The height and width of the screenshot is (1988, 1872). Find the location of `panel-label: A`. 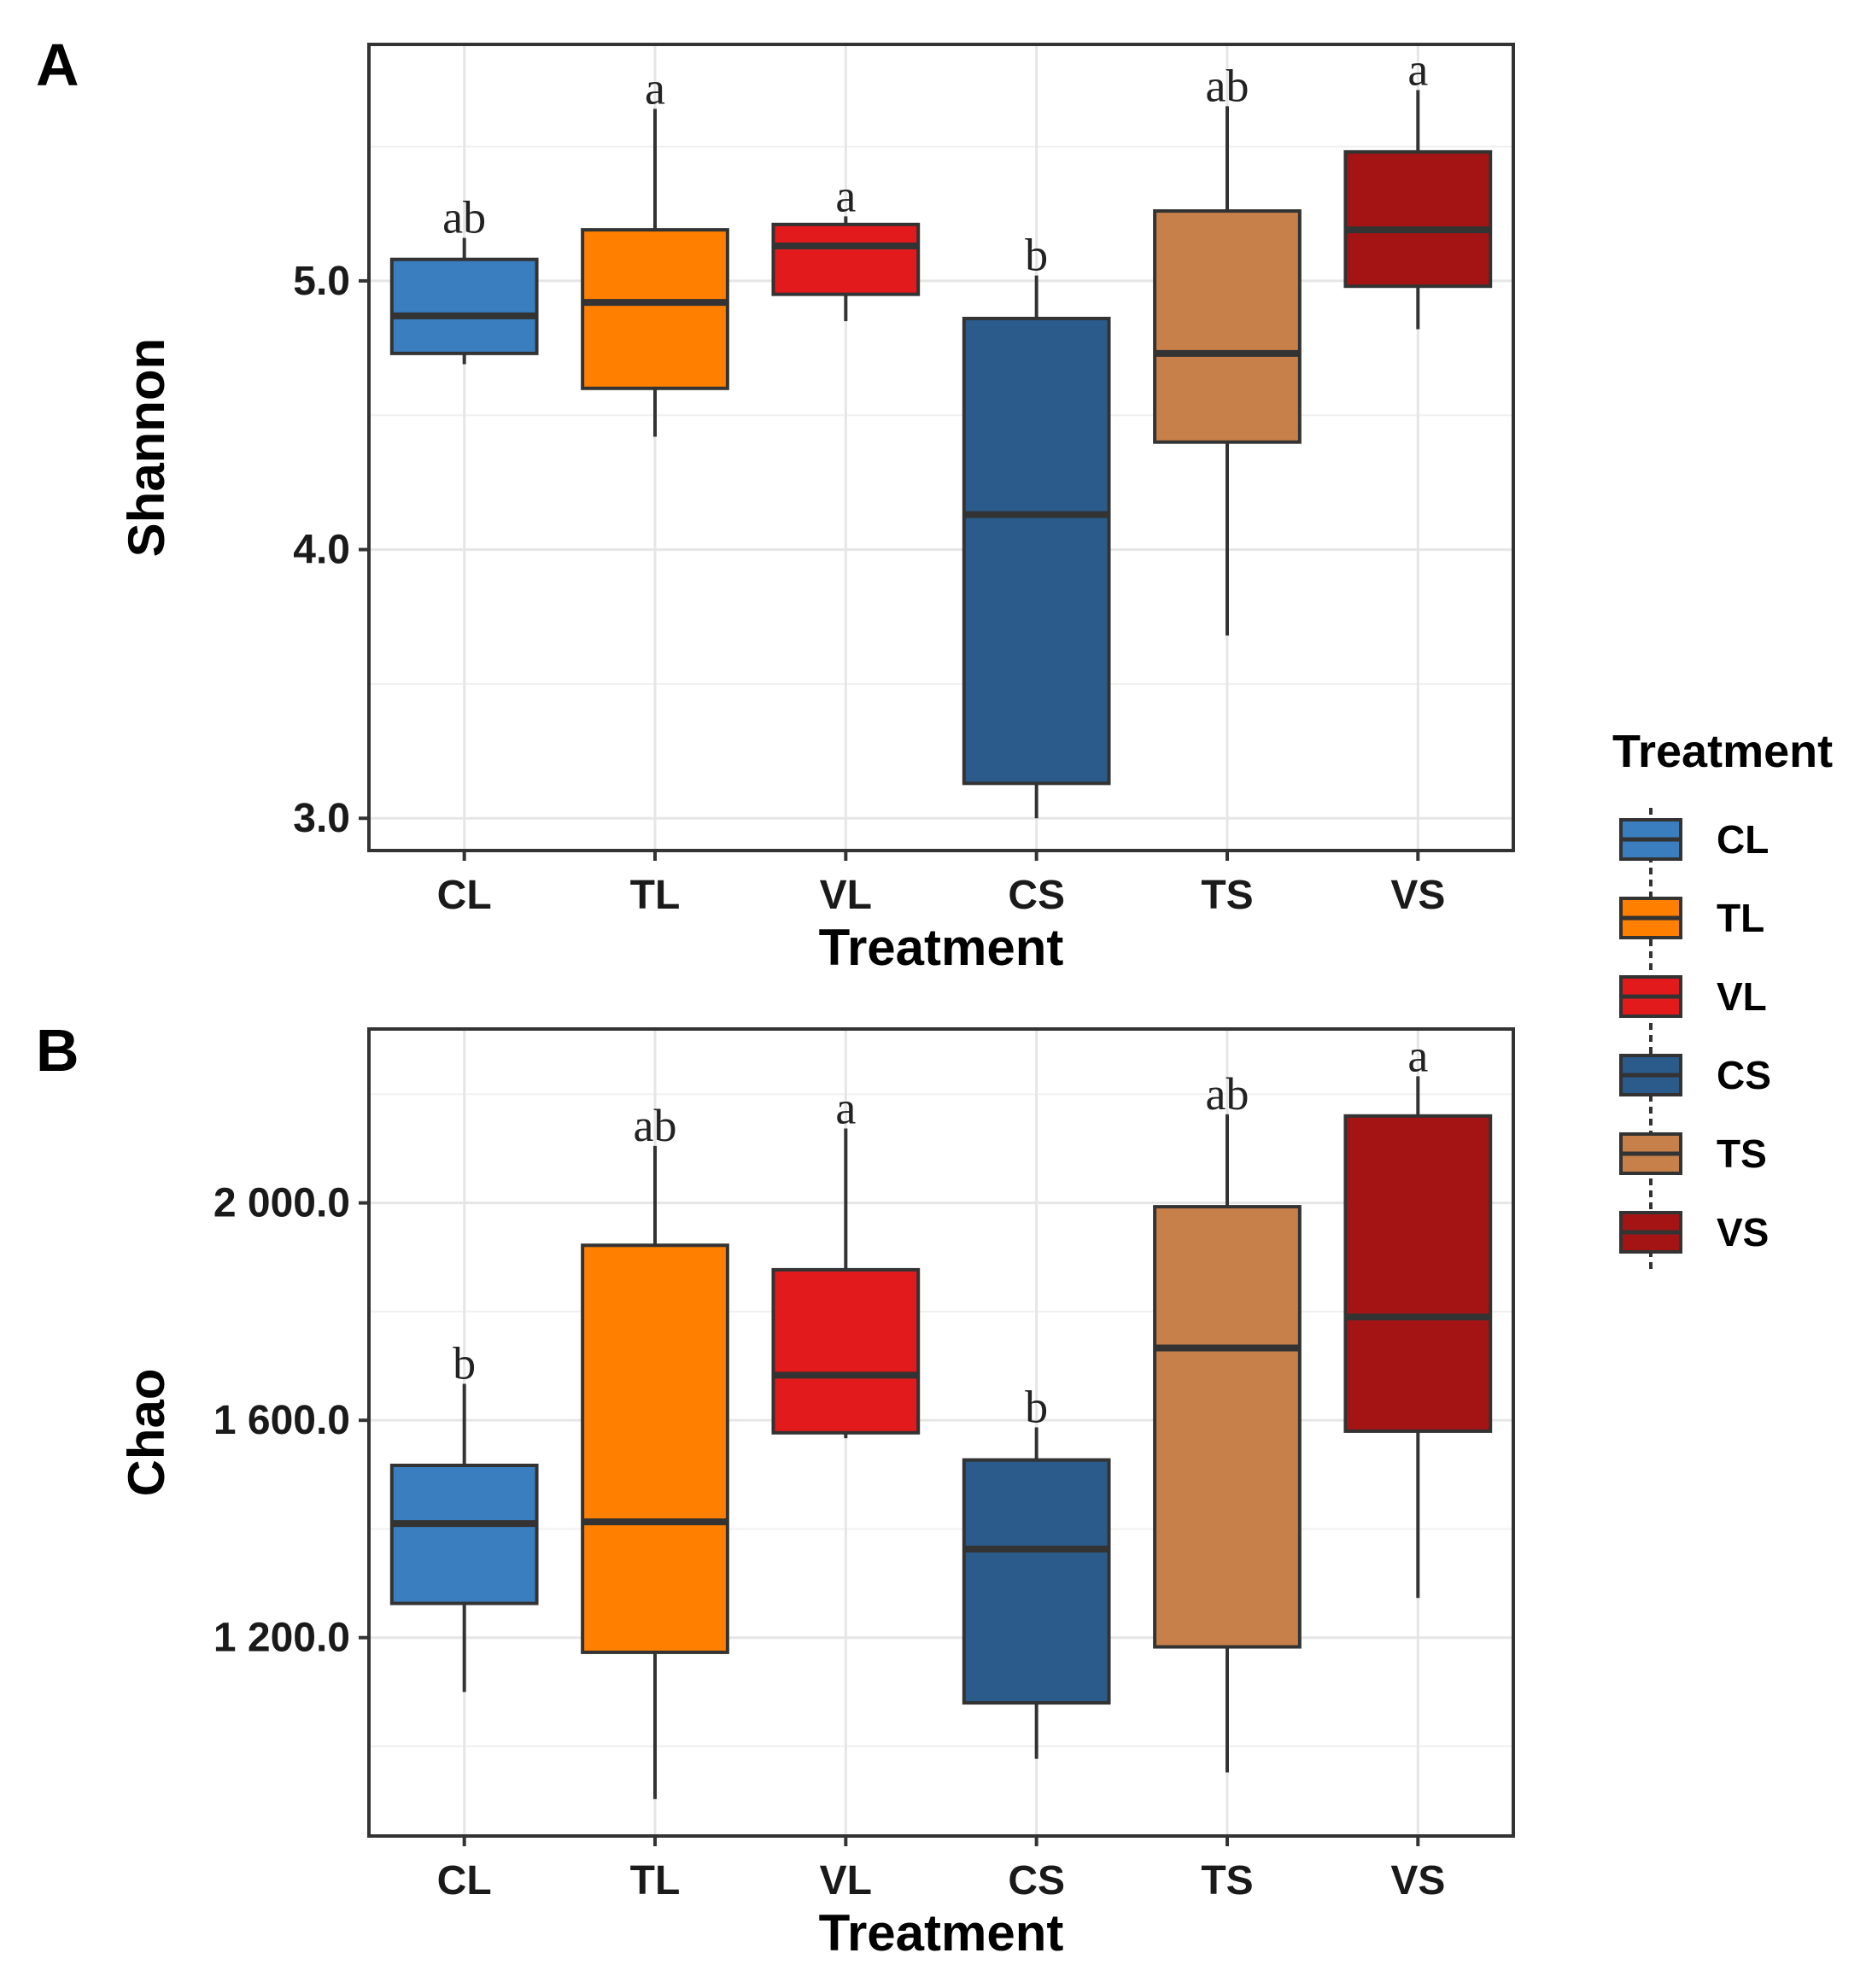

panel-label: A is located at coordinates (57, 65).